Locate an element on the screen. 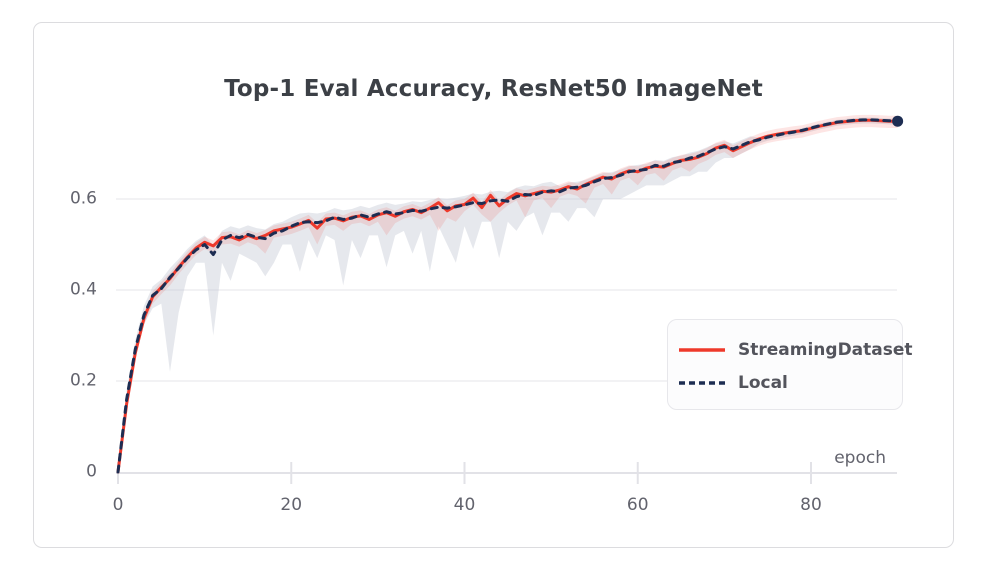 The height and width of the screenshot is (582, 1000). final-point-dot is located at coordinates (898, 121).